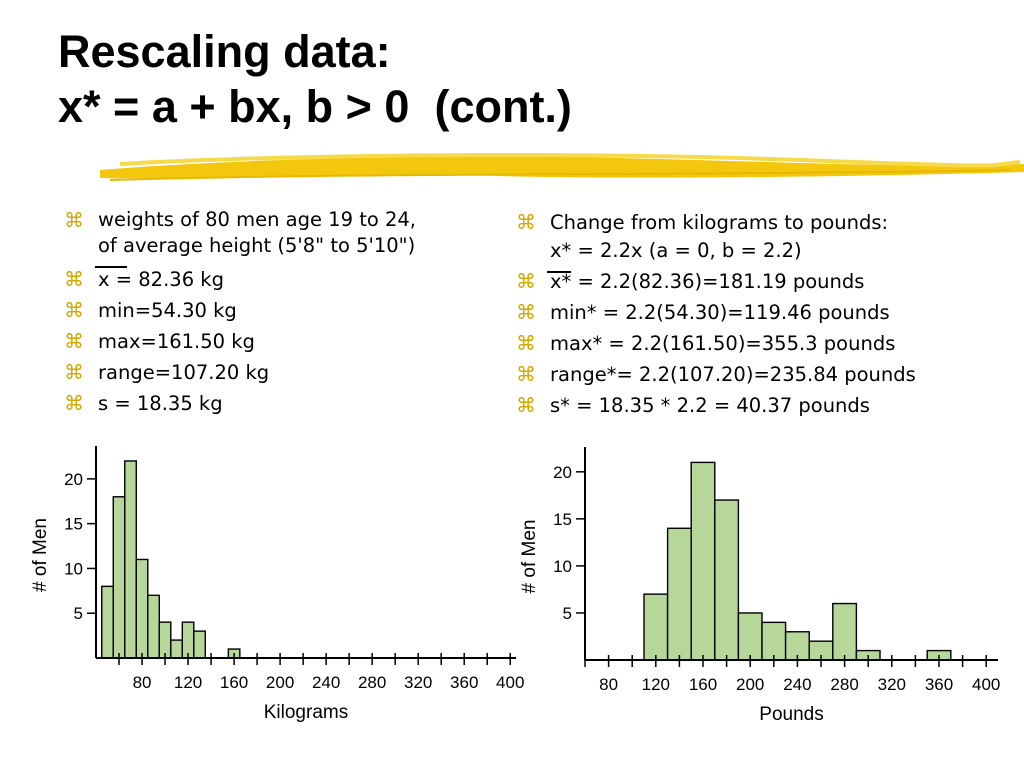 This screenshot has width=1024, height=768. What do you see at coordinates (161, 279) in the screenshot?
I see `bullet-text: x = 82.36 kg` at bounding box center [161, 279].